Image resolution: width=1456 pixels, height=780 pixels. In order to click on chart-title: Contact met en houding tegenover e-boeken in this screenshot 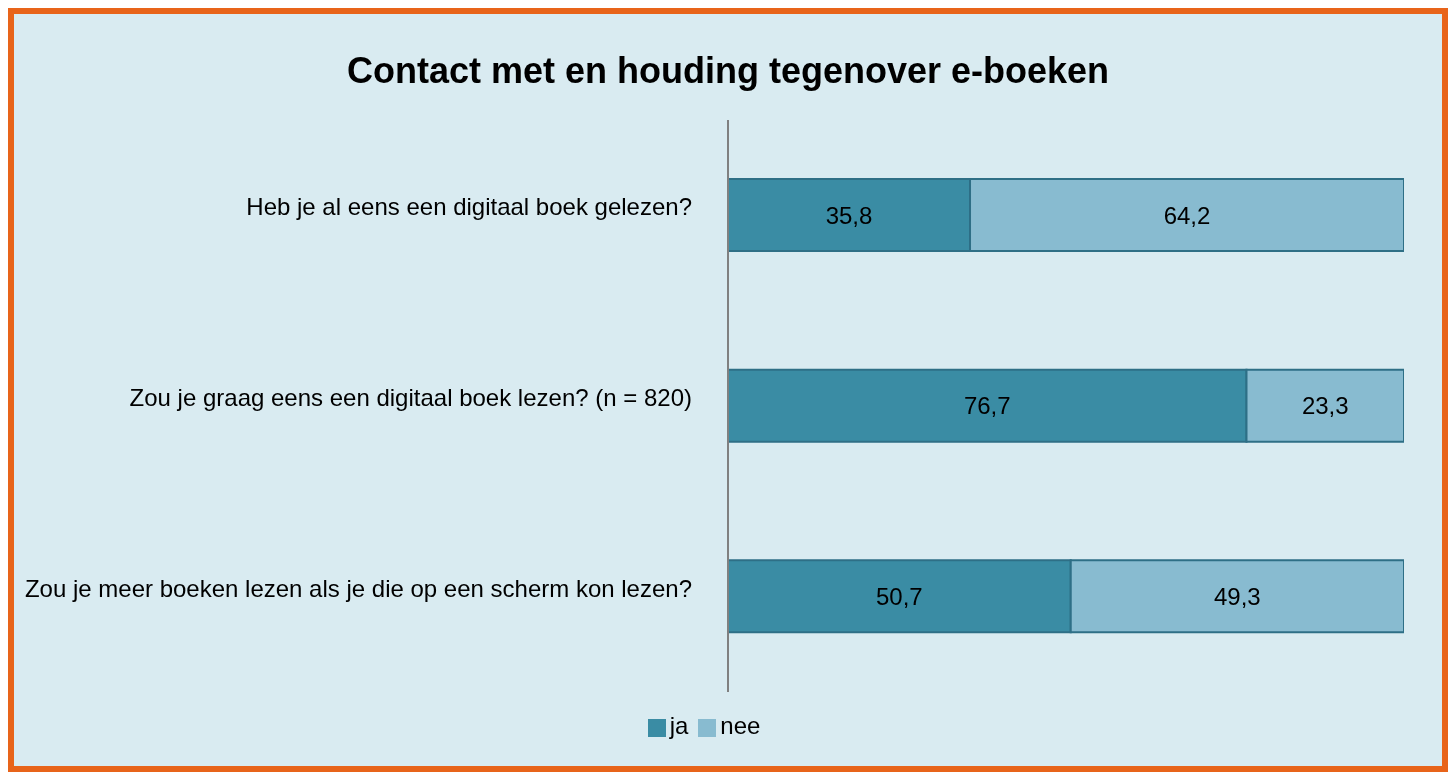, I will do `click(728, 71)`.